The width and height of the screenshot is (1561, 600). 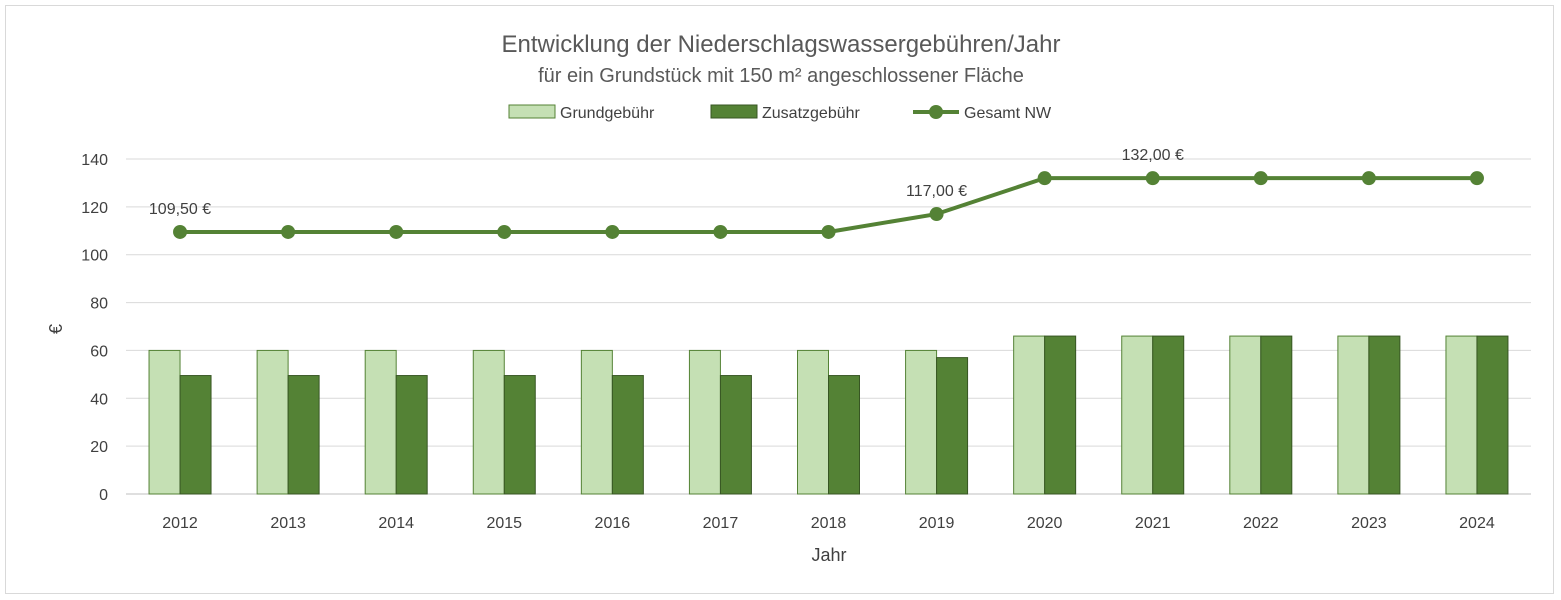 I want to click on point-gesamt-nw-2021, so click(x=1152, y=178).